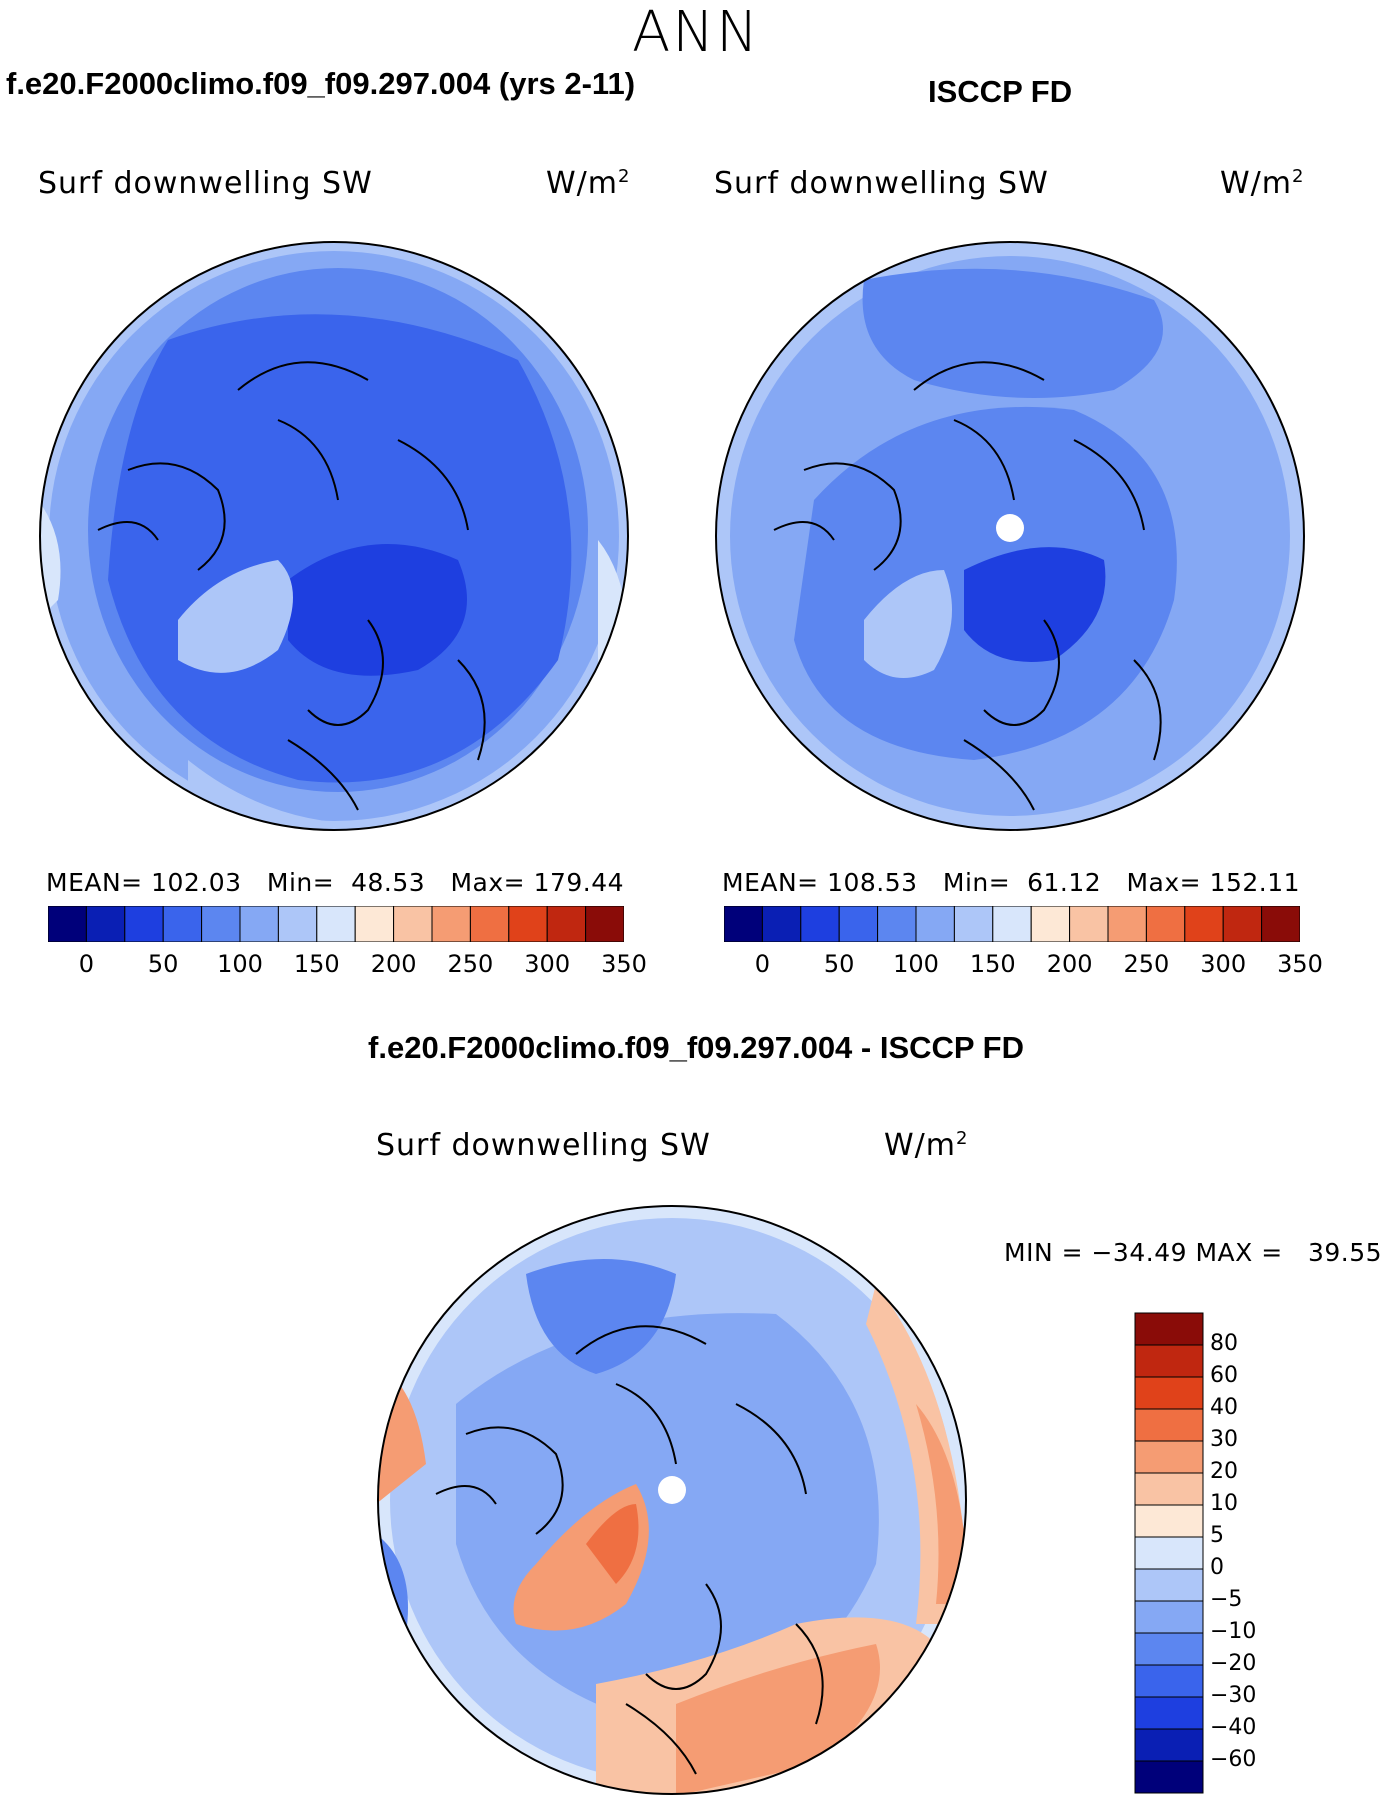 This screenshot has width=1392, height=1800. Describe the element at coordinates (588, 183) in the screenshot. I see `model-units-label: W/m2` at that location.